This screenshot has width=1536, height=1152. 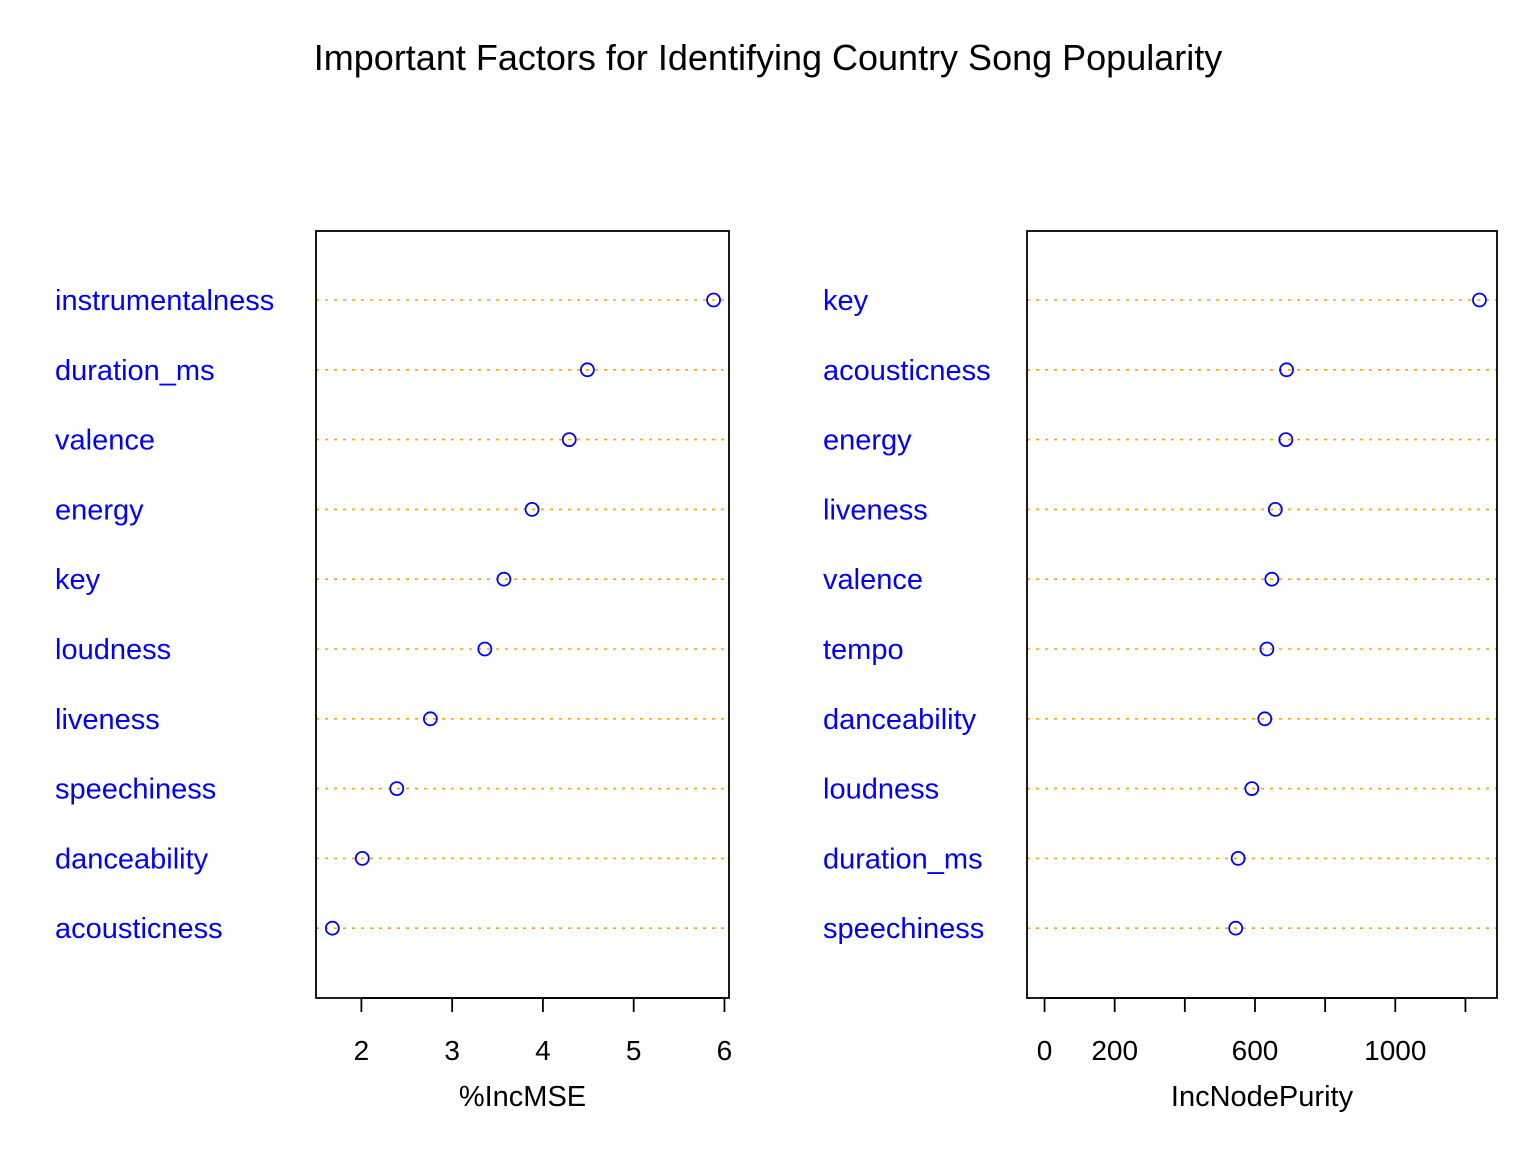 What do you see at coordinates (1395, 1050) in the screenshot?
I see `x-tick-label: 1000` at bounding box center [1395, 1050].